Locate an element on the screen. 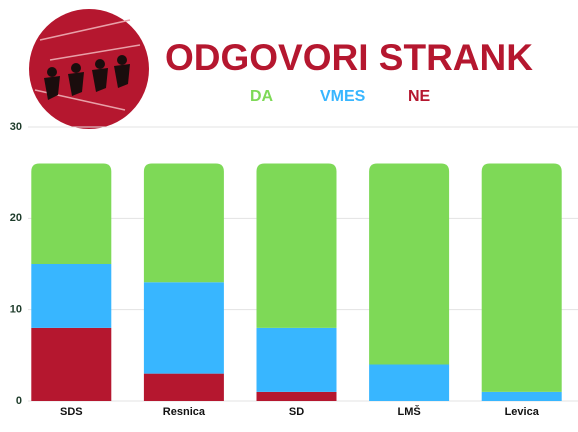 Image resolution: width=578 pixels, height=432 pixels. y-tick-label: 20 is located at coordinates (16, 218).